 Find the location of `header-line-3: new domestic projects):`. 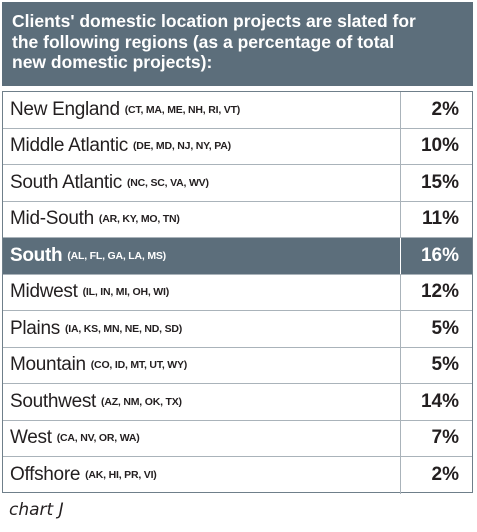

header-line-3: new domestic projects): is located at coordinates (112, 62).